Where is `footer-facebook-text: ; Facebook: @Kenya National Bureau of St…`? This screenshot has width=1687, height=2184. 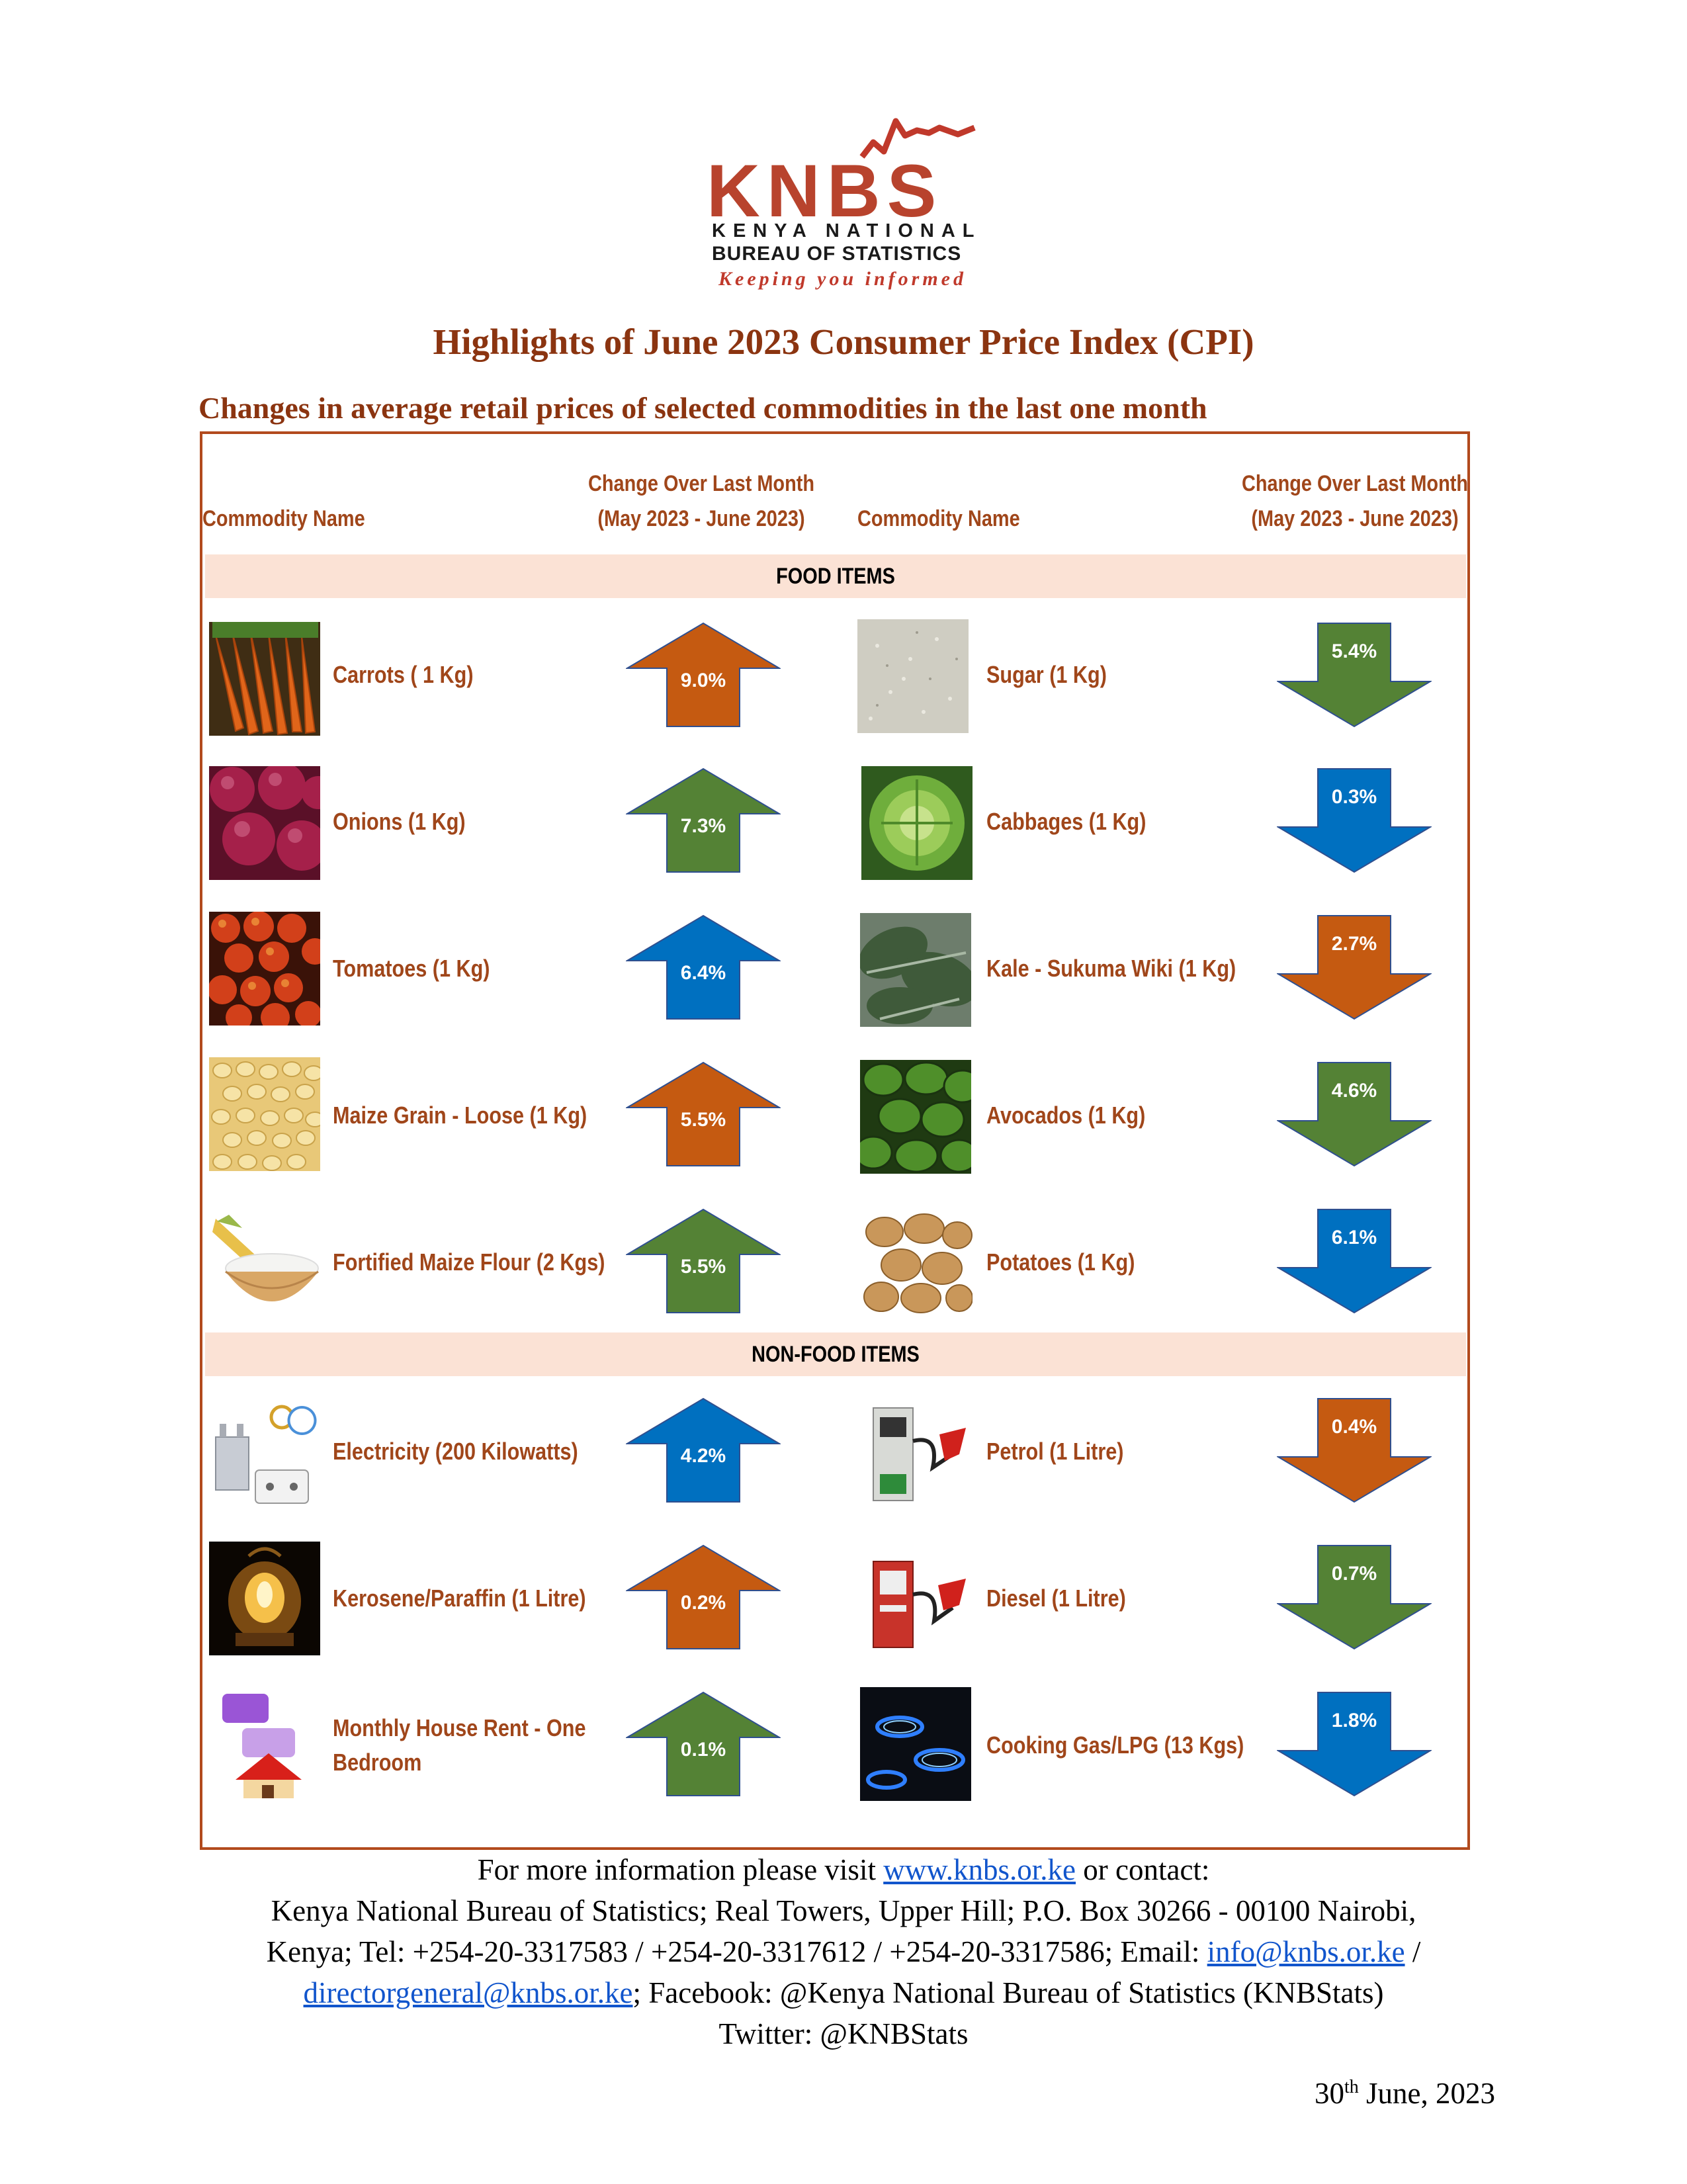
footer-facebook-text: ; Facebook: @Kenya National Bureau of St… is located at coordinates (1008, 1993).